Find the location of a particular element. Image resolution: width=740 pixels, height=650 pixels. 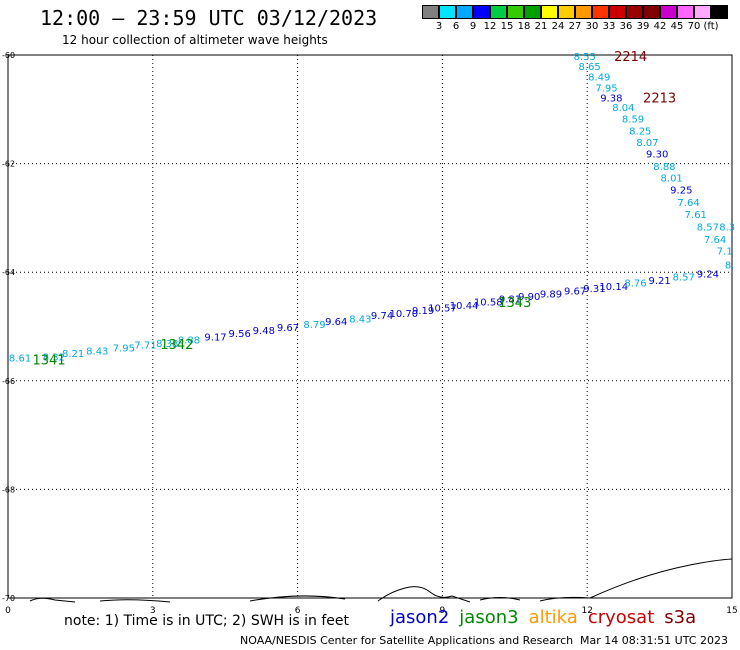

page-title: 12:00 – 23:59 UTC 03/12/2023 is located at coordinates (209, 18).